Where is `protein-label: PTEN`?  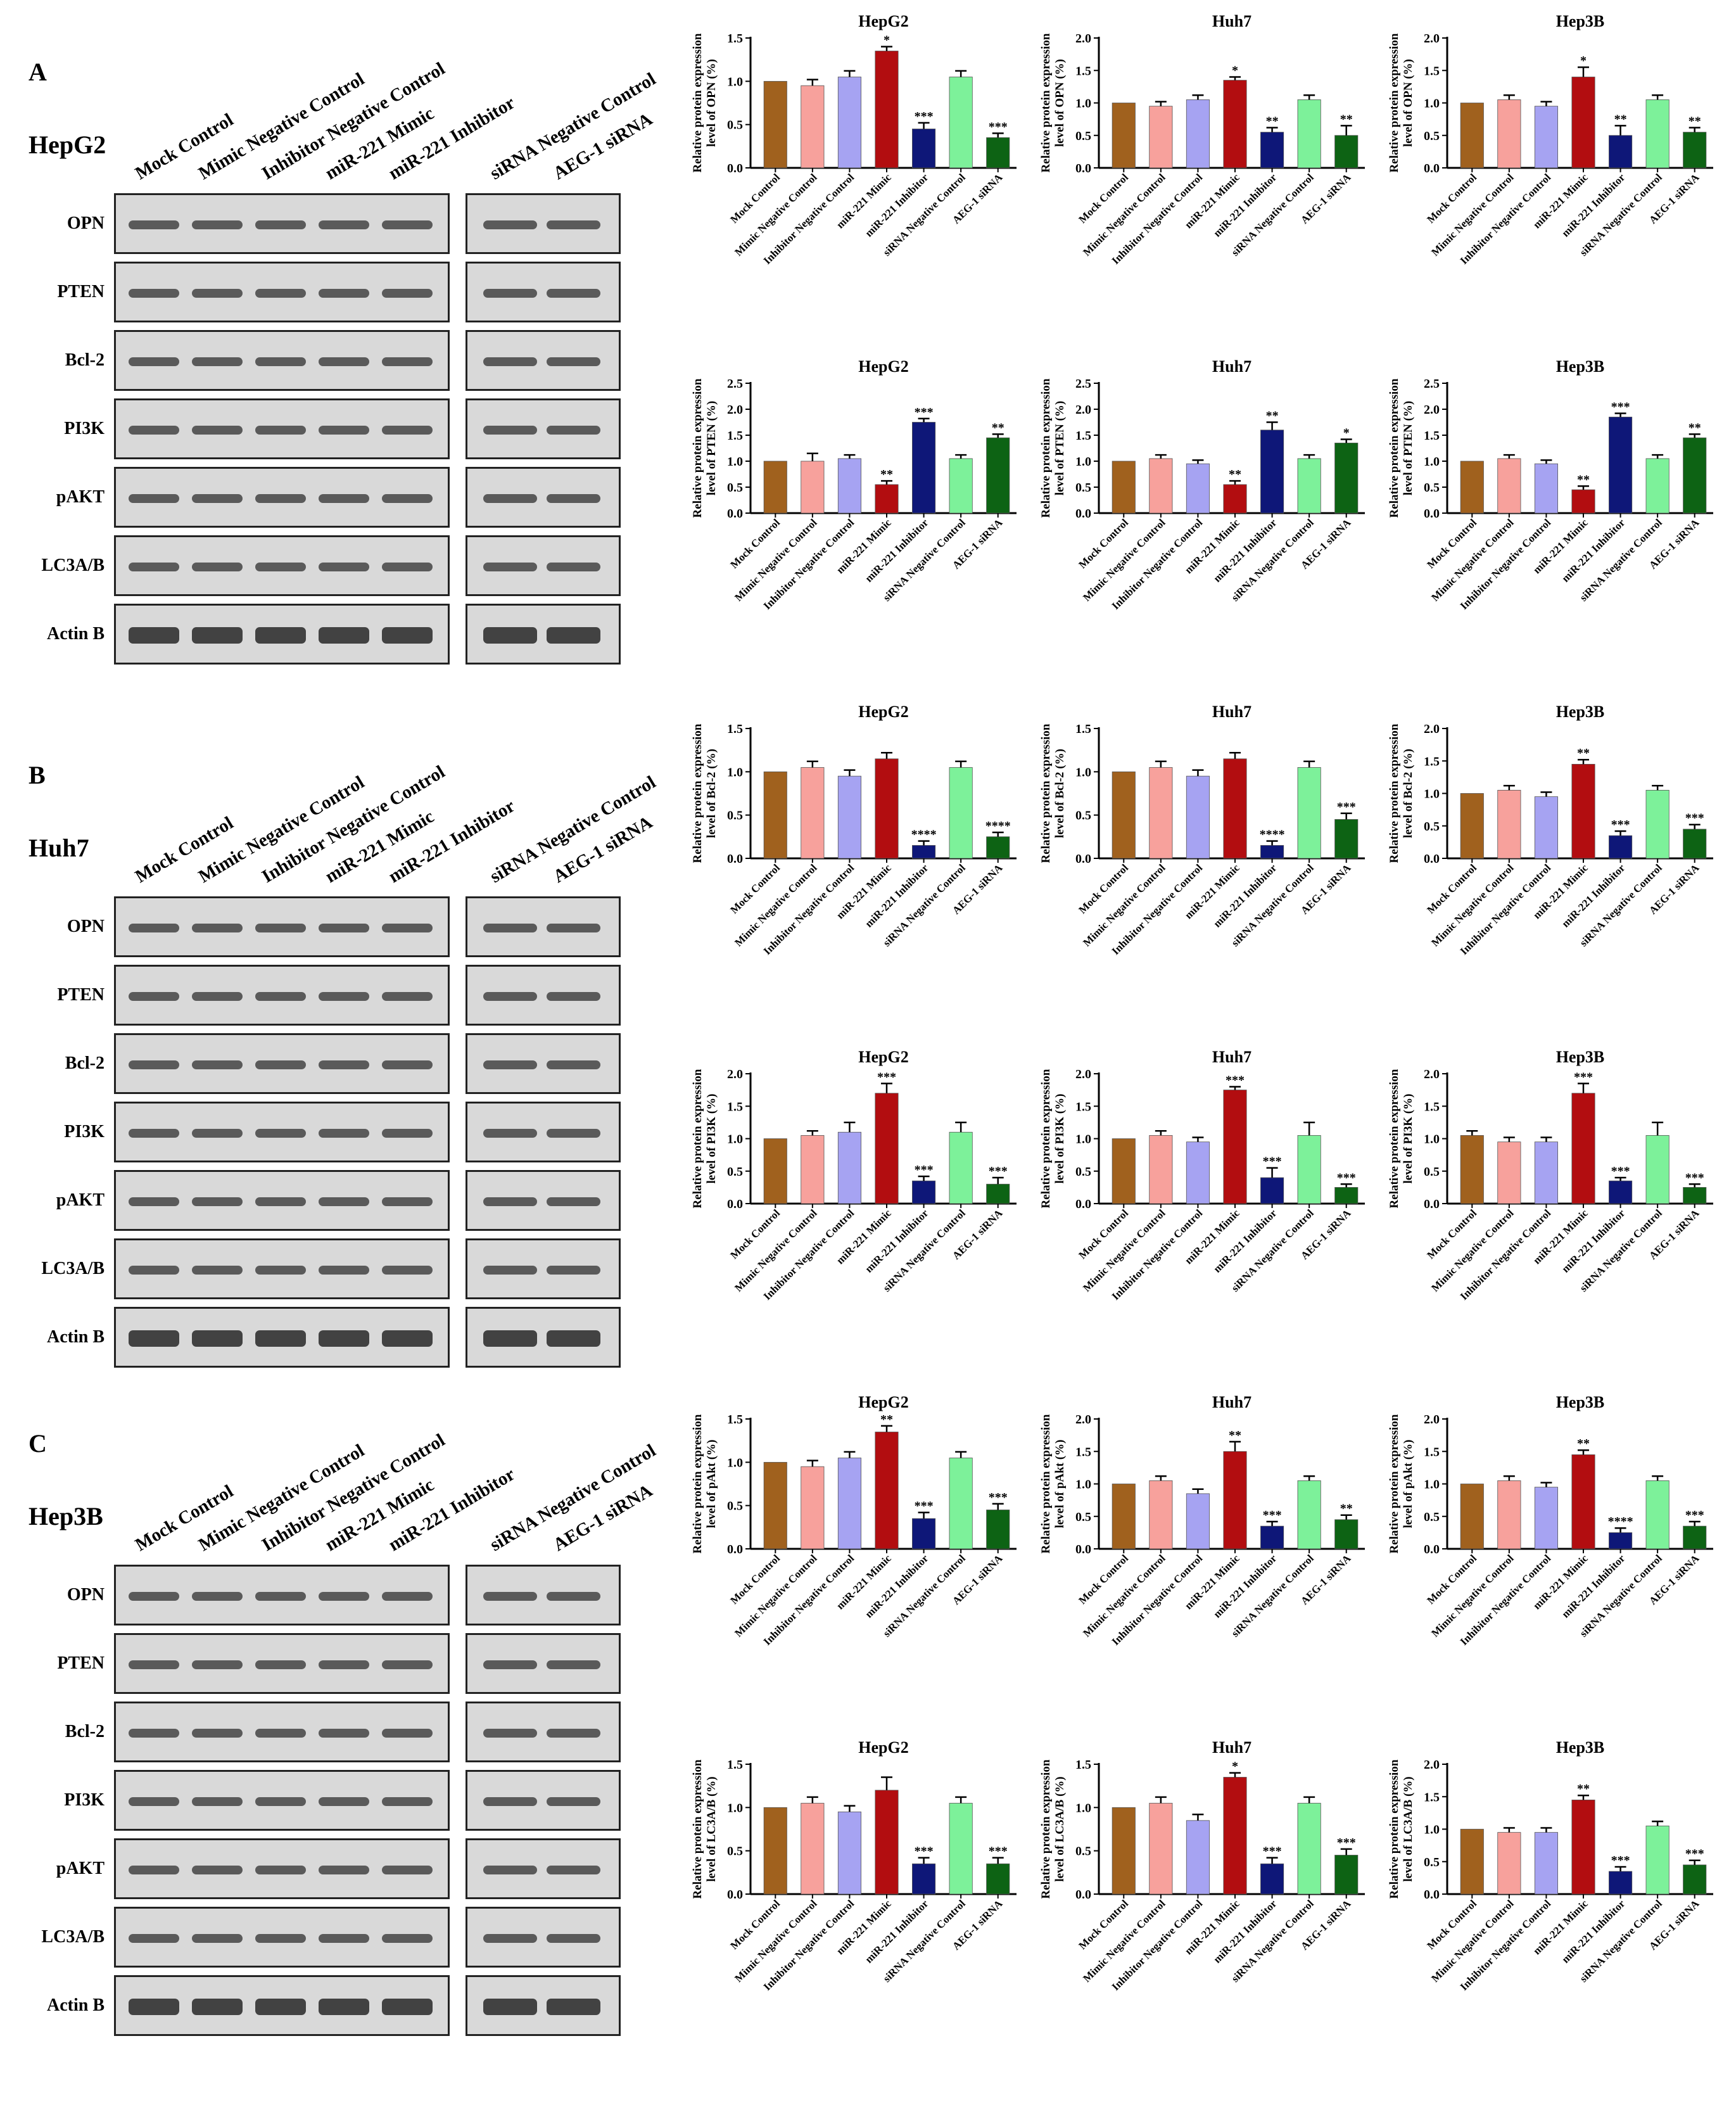 protein-label: PTEN is located at coordinates (81, 995).